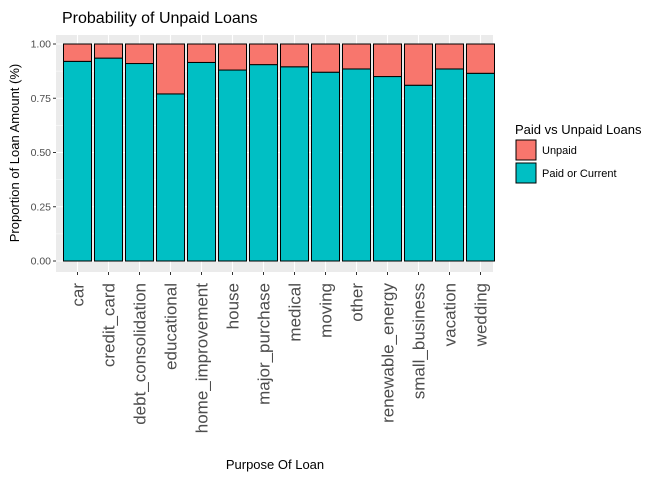 The width and height of the screenshot is (672, 485). I want to click on x-tick-label: house, so click(233, 306).